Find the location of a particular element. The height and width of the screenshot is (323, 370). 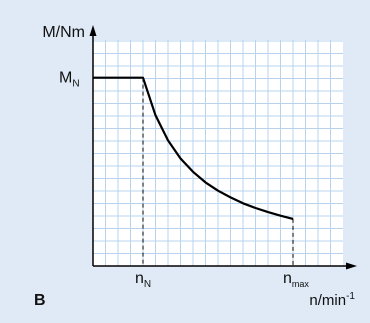

x-axis-label-exponent: -1 is located at coordinates (350, 296).